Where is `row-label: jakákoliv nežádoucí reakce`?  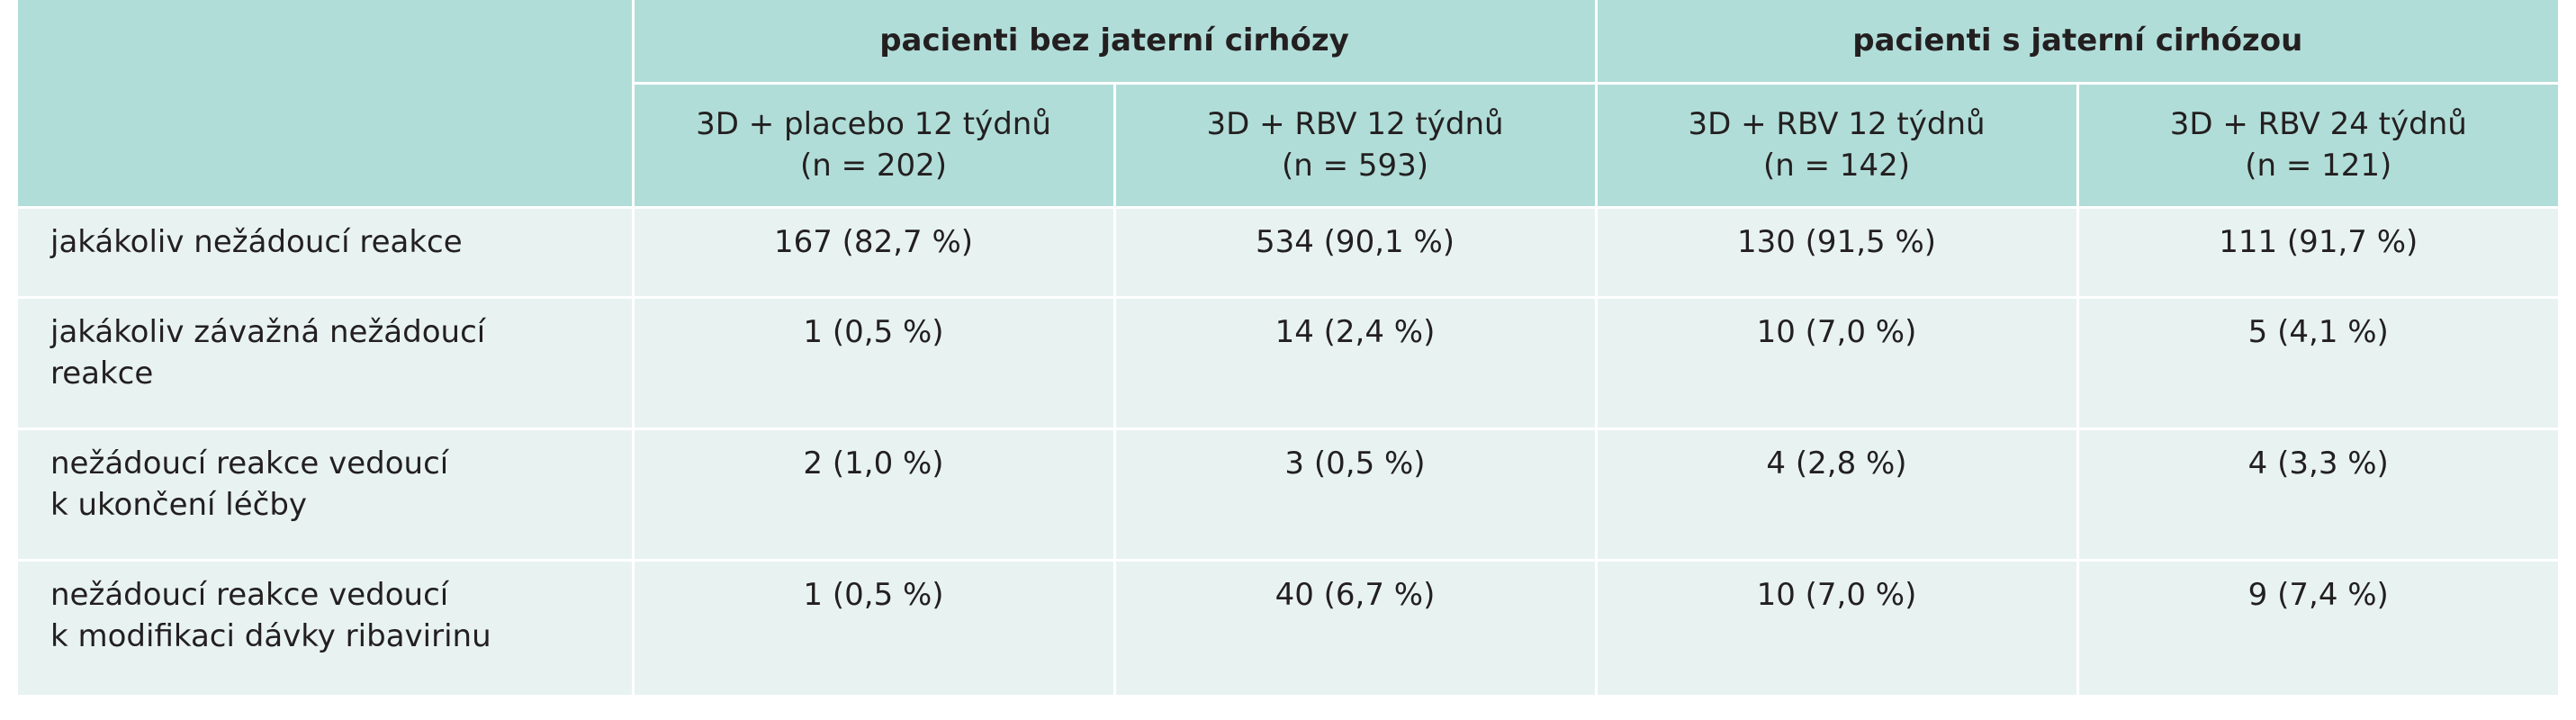 row-label: jakákoliv nežádoucí reakce is located at coordinates (326, 253).